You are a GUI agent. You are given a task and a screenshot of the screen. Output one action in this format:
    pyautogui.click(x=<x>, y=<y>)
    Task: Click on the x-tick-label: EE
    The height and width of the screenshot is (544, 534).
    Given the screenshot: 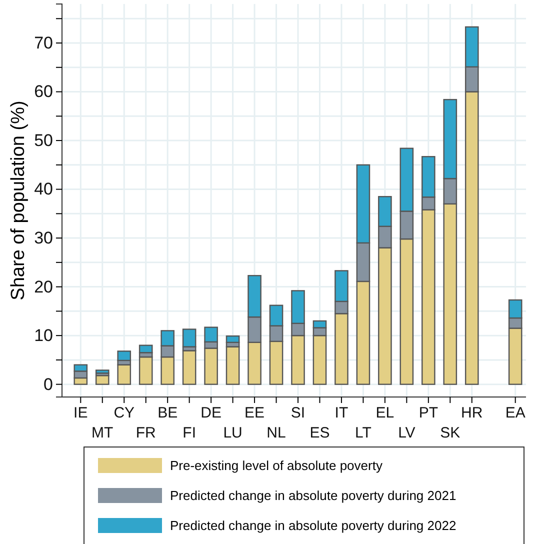 What is the action you would take?
    pyautogui.click(x=254, y=413)
    